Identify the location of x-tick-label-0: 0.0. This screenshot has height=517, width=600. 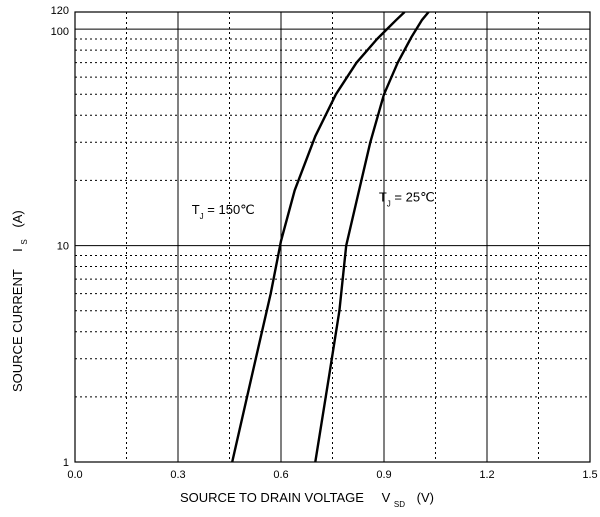
(74, 475).